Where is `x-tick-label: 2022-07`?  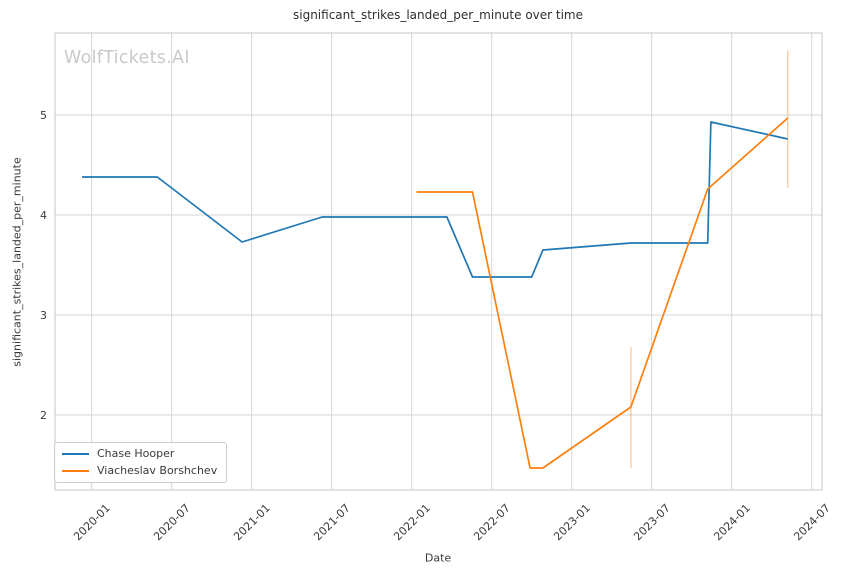
x-tick-label: 2022-07 is located at coordinates (492, 523).